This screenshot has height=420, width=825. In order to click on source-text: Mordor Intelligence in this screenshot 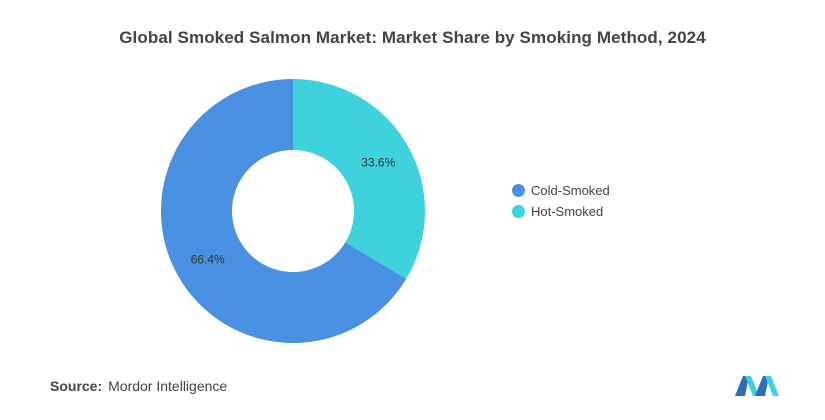, I will do `click(168, 386)`.